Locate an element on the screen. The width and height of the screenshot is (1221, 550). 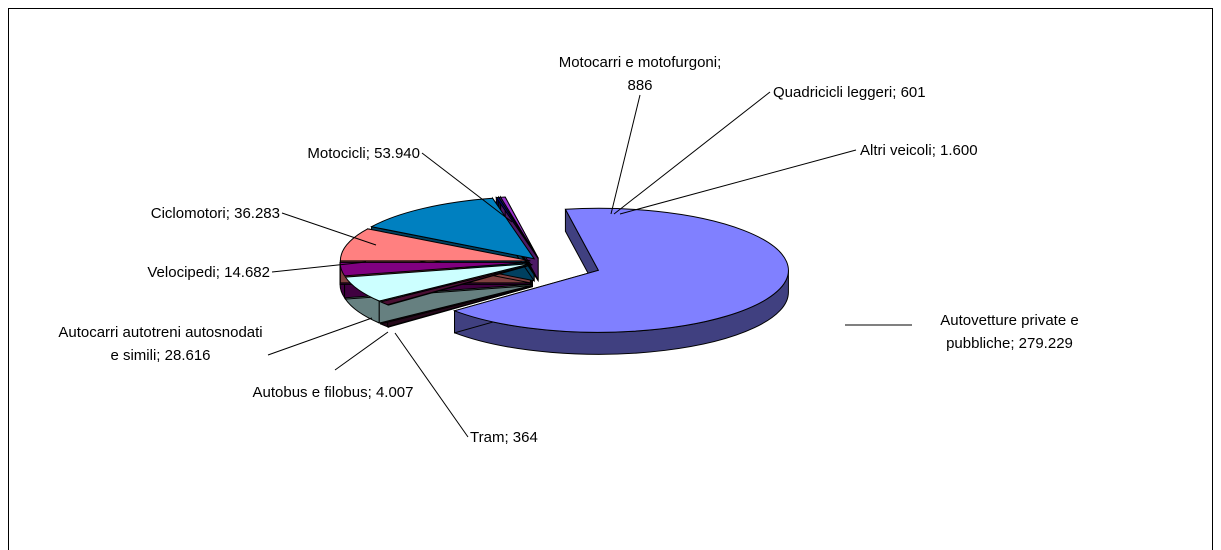
data-label: Altri veicoli; 1.600 is located at coordinates (970, 150).